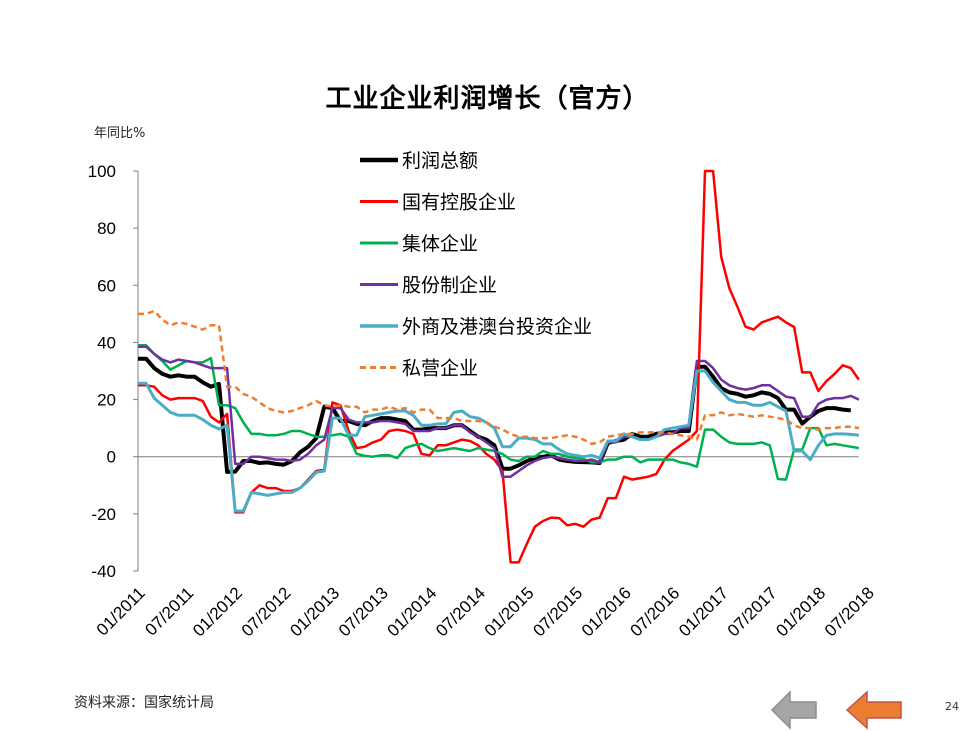  Describe the element at coordinates (655, 611) in the screenshot. I see `x-tick-label: 07/2016` at that location.